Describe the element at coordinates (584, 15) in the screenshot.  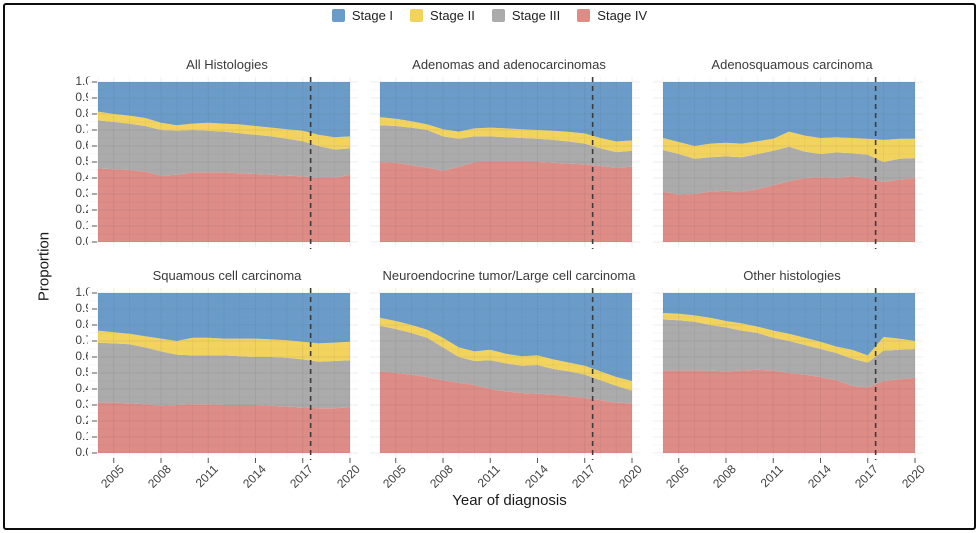
I see `stage-iv-swatch-icon` at that location.